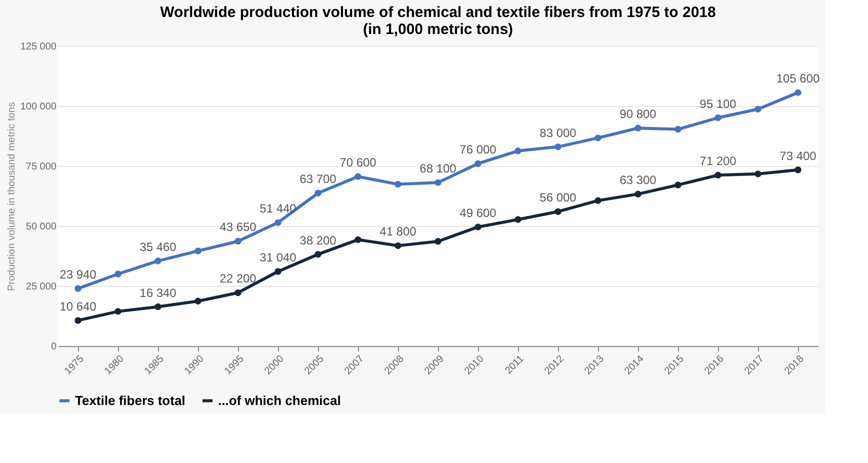 This screenshot has height=463, width=868. Describe the element at coordinates (478, 213) in the screenshot. I see `data-label: 49 600` at that location.